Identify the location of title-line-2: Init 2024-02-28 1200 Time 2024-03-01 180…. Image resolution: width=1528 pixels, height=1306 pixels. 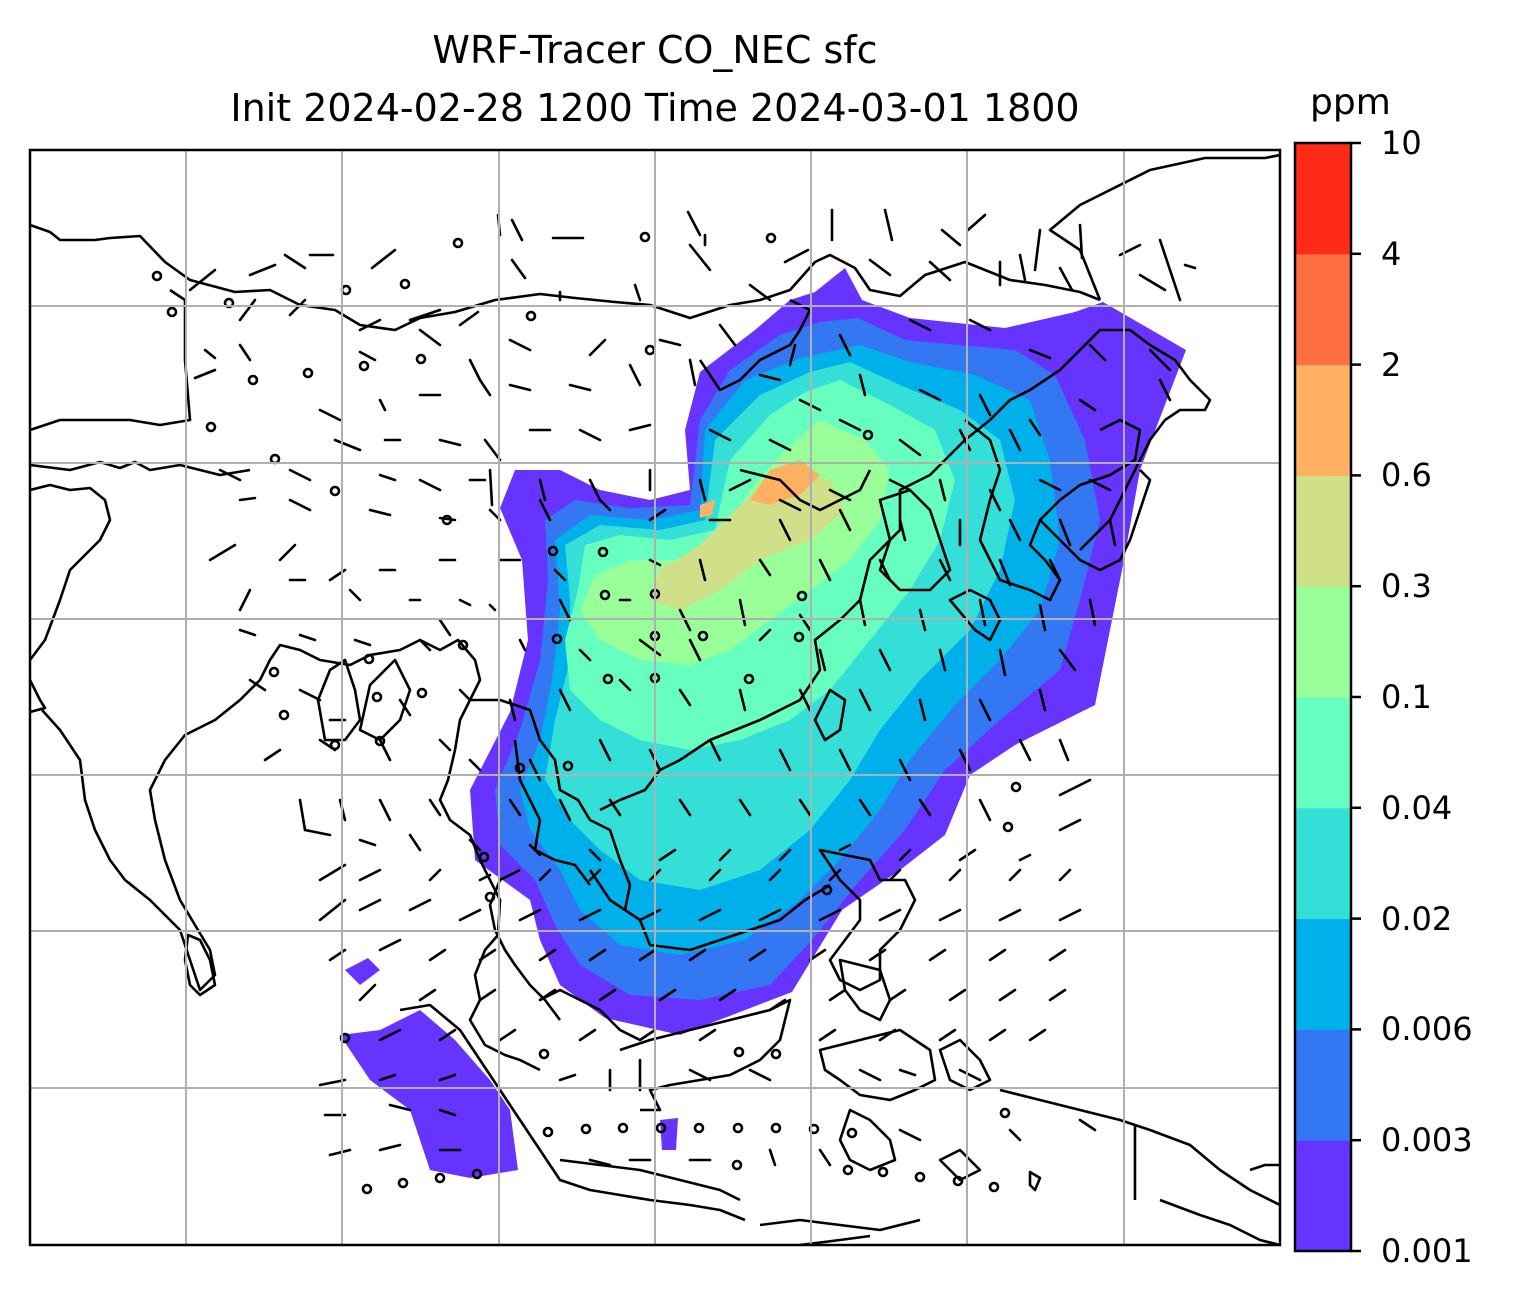
(655, 108).